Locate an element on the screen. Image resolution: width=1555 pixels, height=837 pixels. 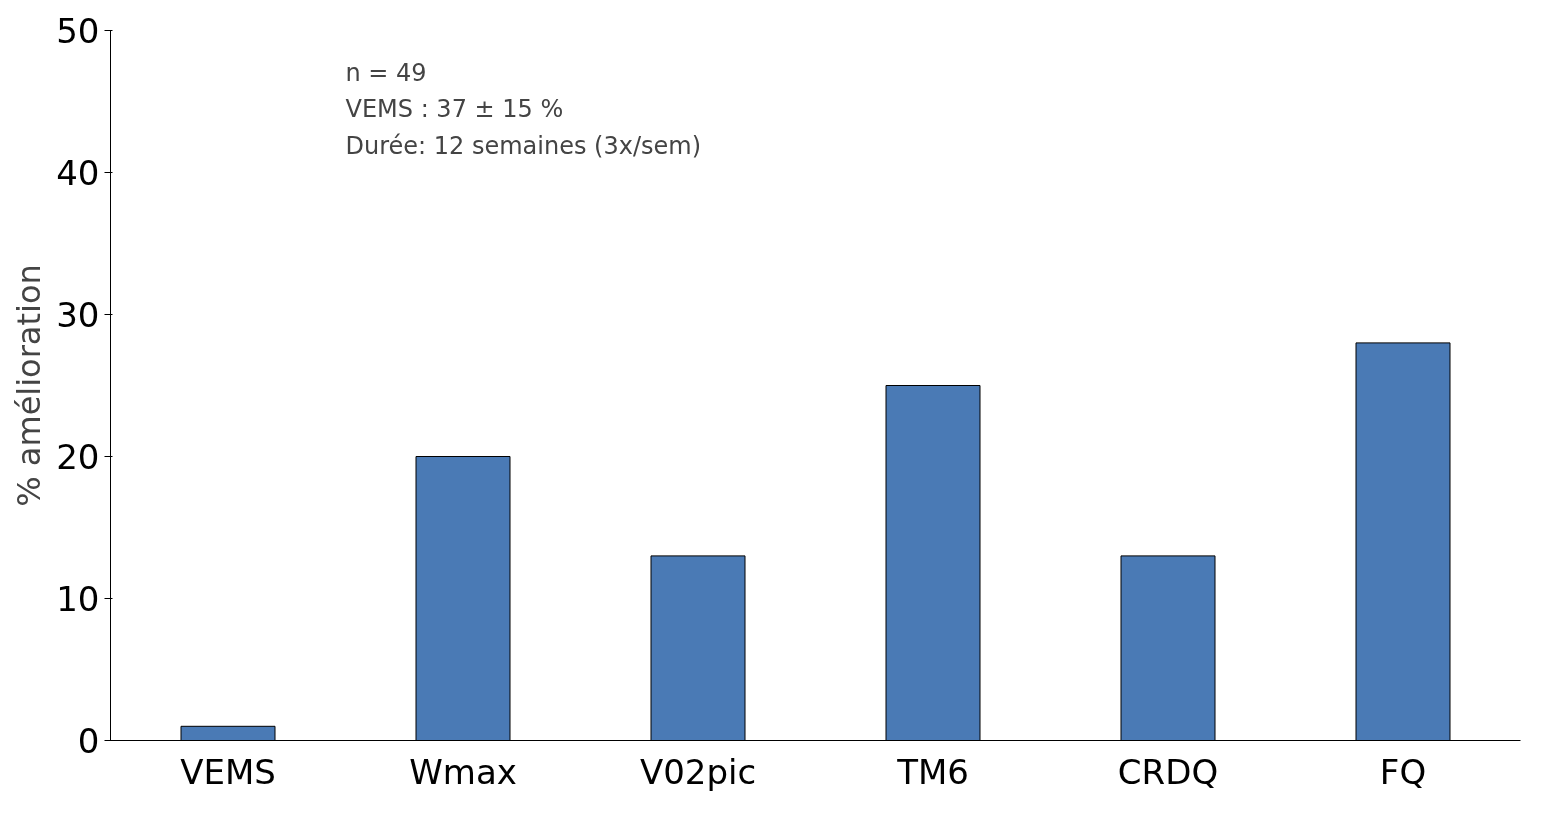
annotation: n = 49 VEMS : 37 ± 15 % Durée: 12 semaines (3x/sem) is located at coordinates (523, 109).